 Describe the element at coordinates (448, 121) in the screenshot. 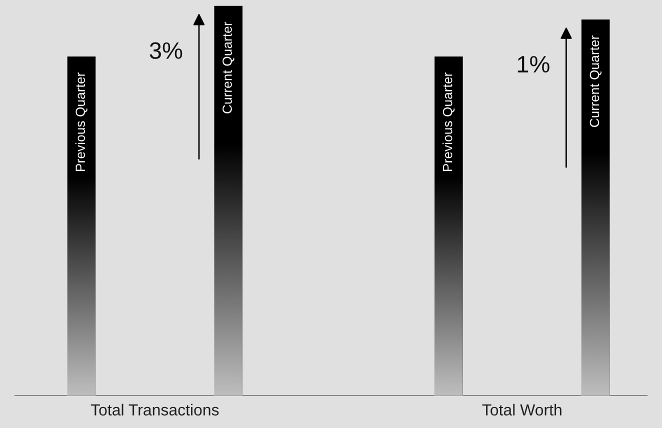

I see `series-label: Previous Quarter` at that location.